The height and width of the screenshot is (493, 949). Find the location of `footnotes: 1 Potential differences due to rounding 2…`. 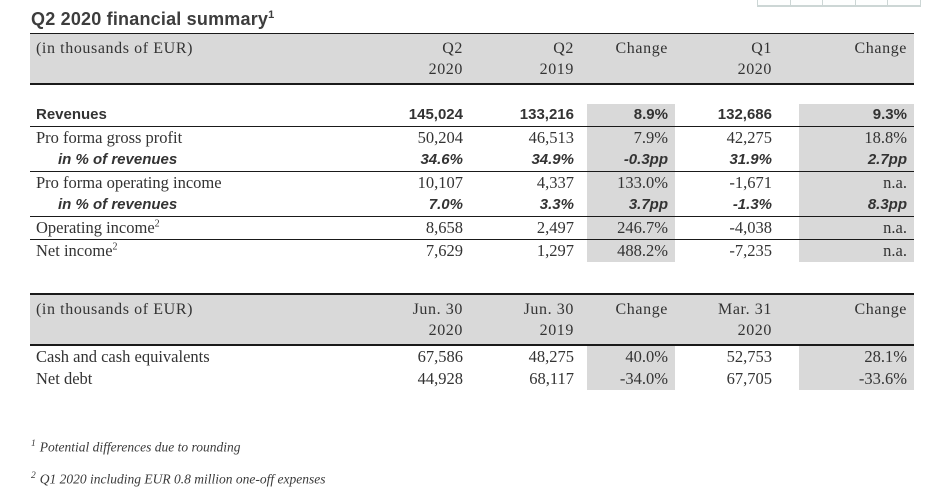

footnotes: 1 Potential differences due to rounding 2… is located at coordinates (472, 461).